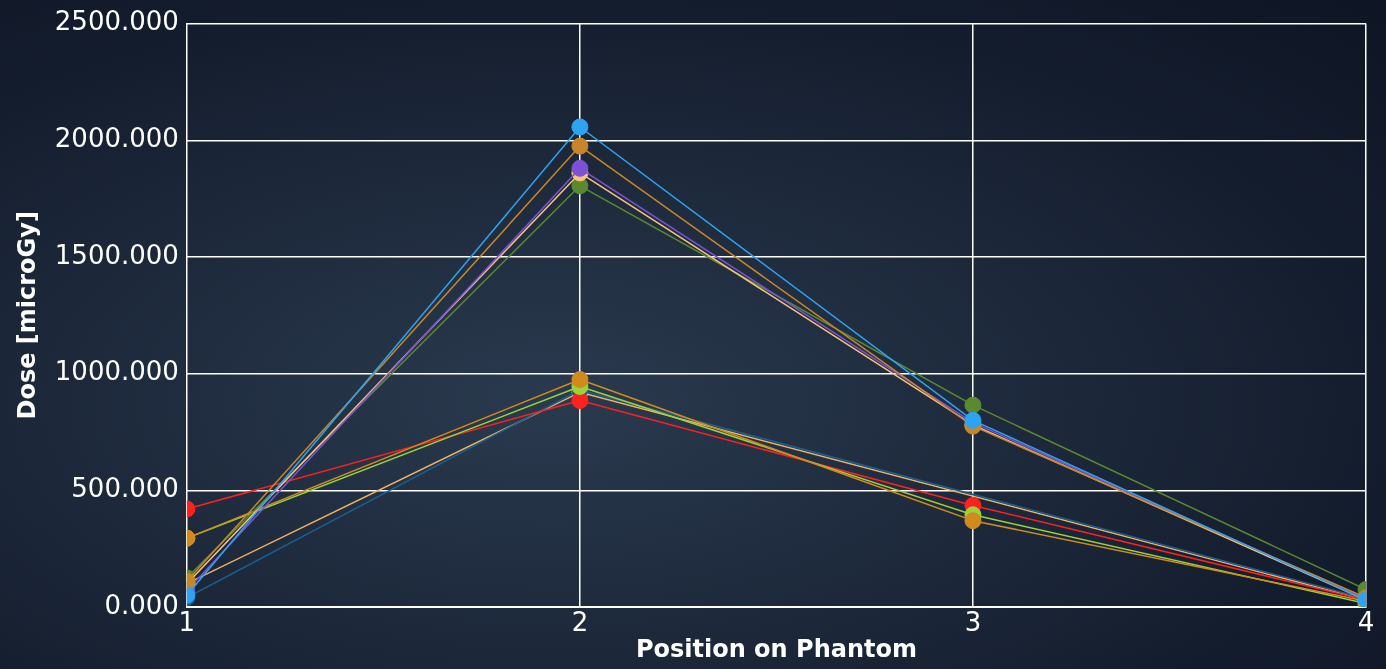  What do you see at coordinates (26, 315) in the screenshot?
I see `y-axis-title: Dose [microGy]` at bounding box center [26, 315].